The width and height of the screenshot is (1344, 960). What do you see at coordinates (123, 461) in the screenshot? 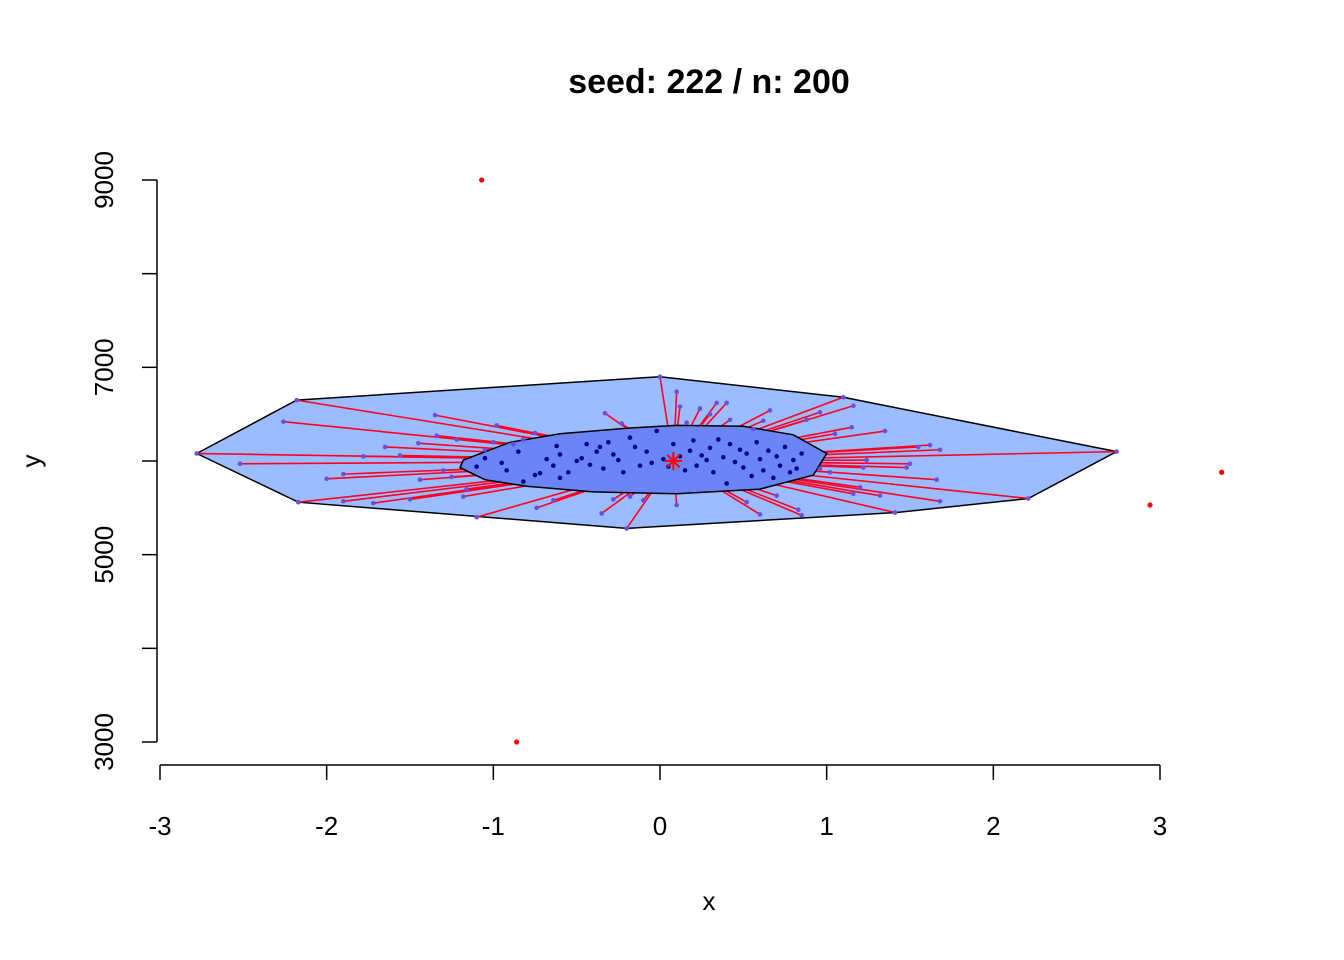
I see `y-axis: 3000 5000 7000 9000` at bounding box center [123, 461].